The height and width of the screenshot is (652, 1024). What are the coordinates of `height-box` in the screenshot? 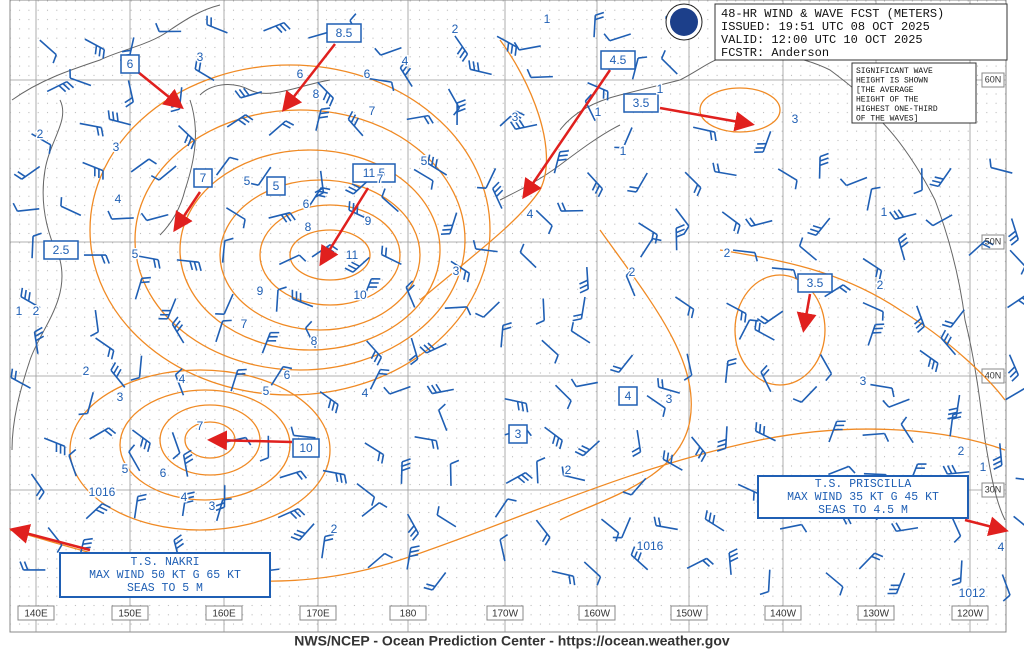 It's located at (518, 434).